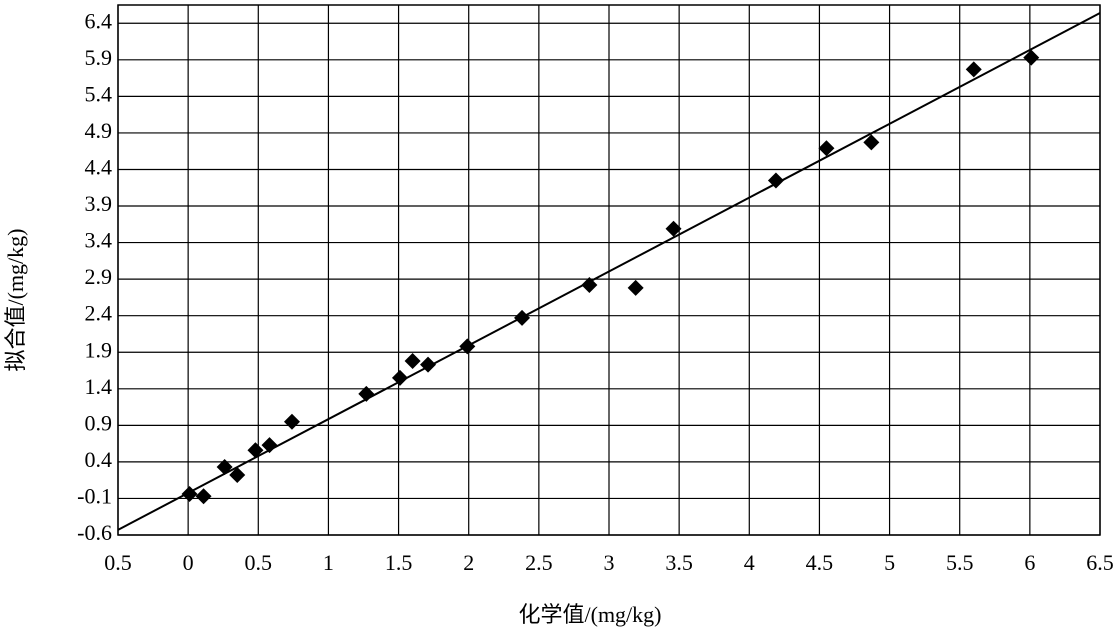 This screenshot has width=1120, height=639. Describe the element at coordinates (99, 313) in the screenshot. I see `y-tick-label: 2.4` at that location.